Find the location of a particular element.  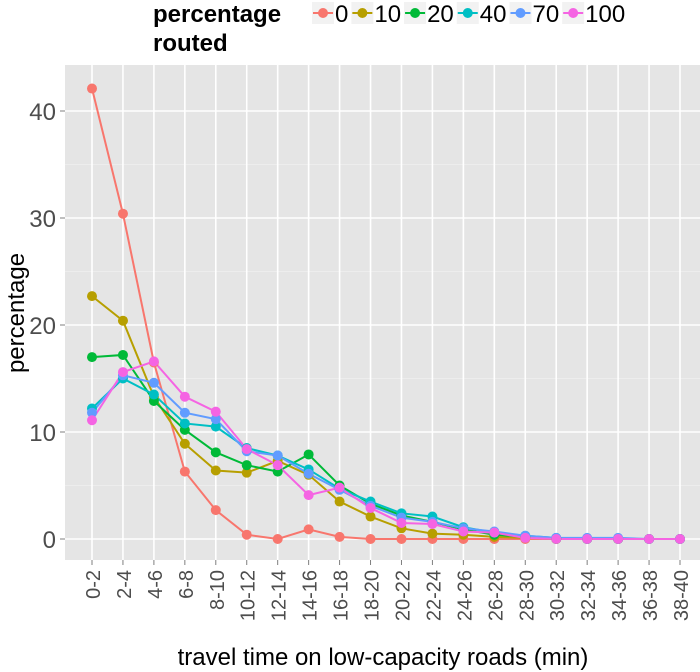

x-tick-label: 36-38 is located at coordinates (651, 595).